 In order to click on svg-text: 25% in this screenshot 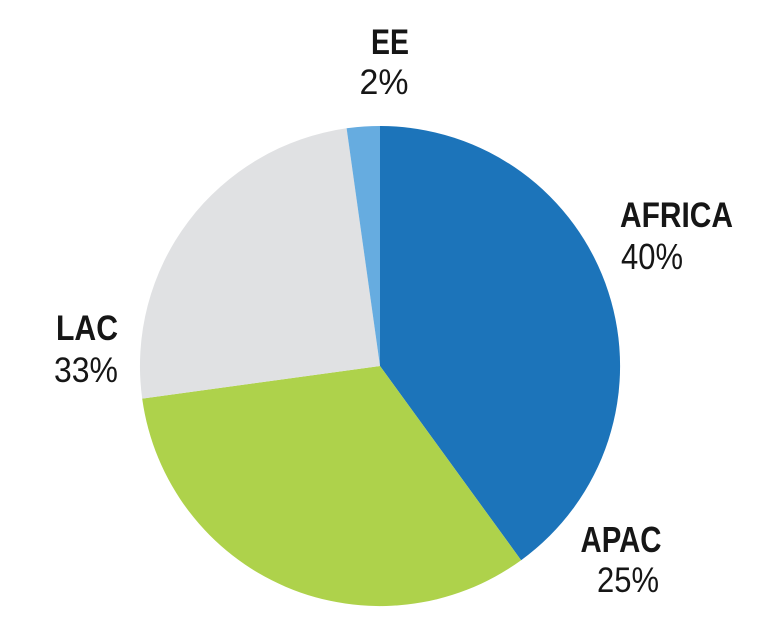, I will do `click(628, 580)`.